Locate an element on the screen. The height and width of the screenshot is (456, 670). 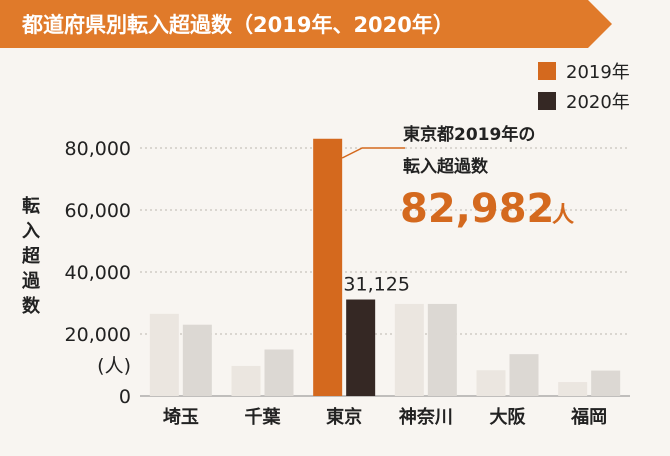
x-tick-label: 大阪 is located at coordinates (508, 417).